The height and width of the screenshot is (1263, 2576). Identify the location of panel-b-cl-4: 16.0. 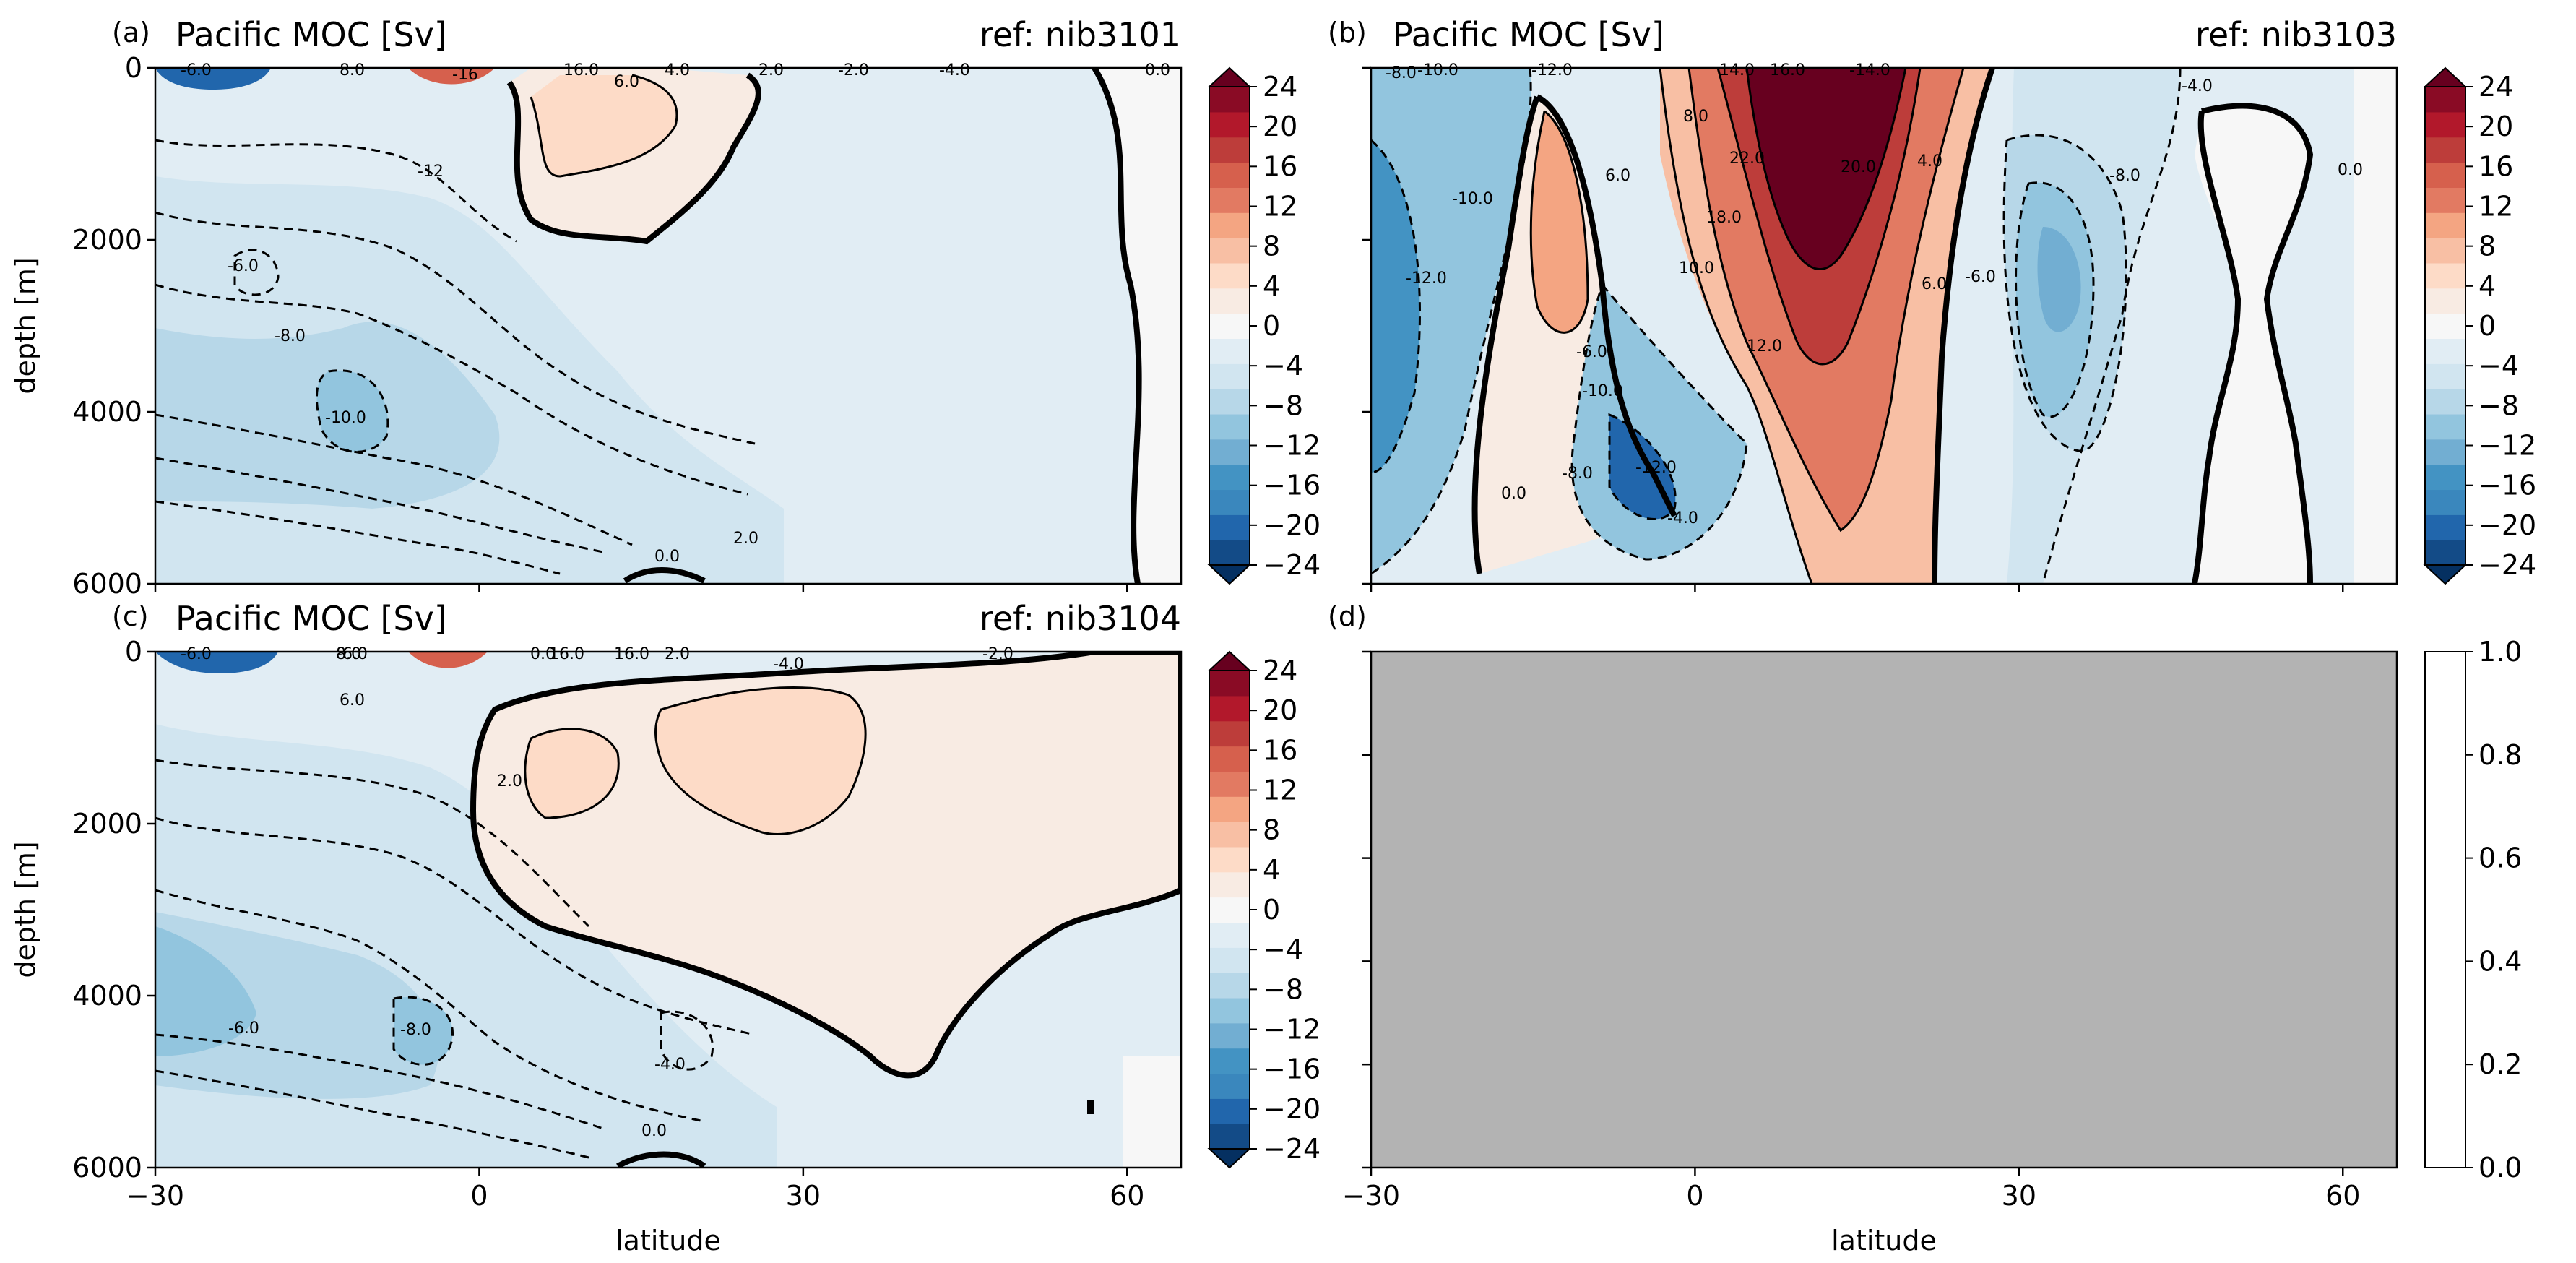
(1788, 70).